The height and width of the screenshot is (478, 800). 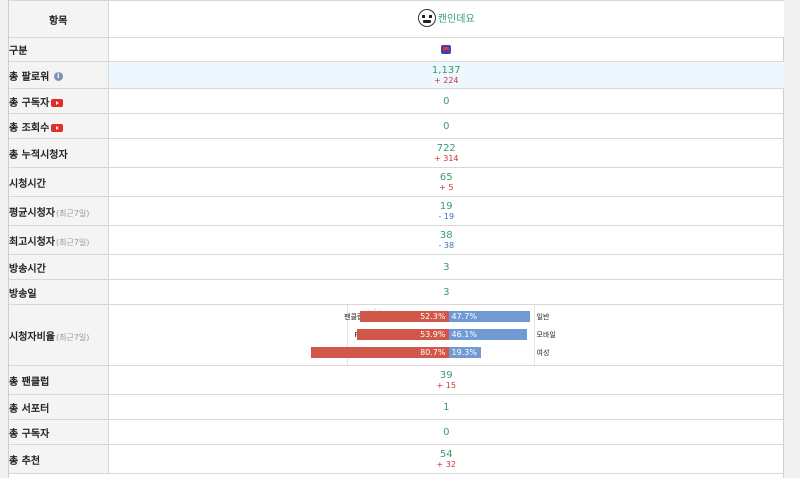 I want to click on ratio-left-bar: 80.7%, so click(x=380, y=352).